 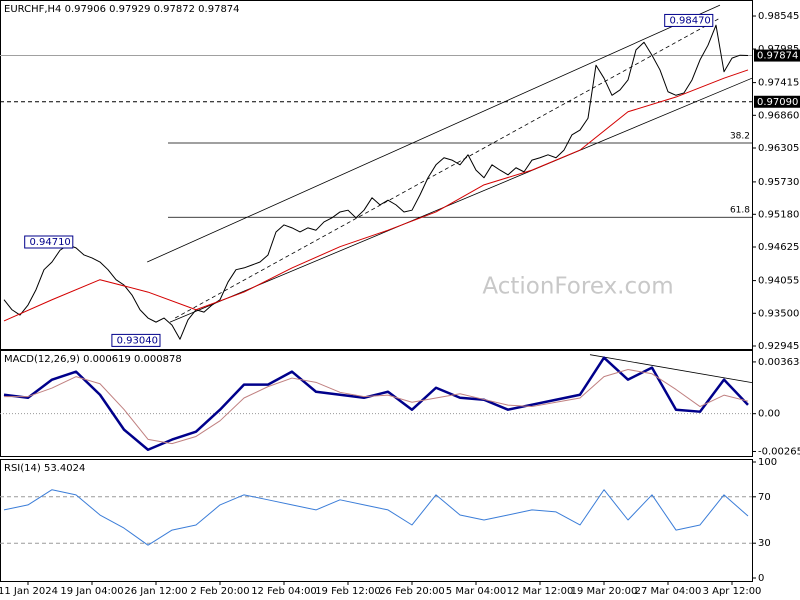 I want to click on y-tick-label: 0.94055, so click(x=778, y=281).